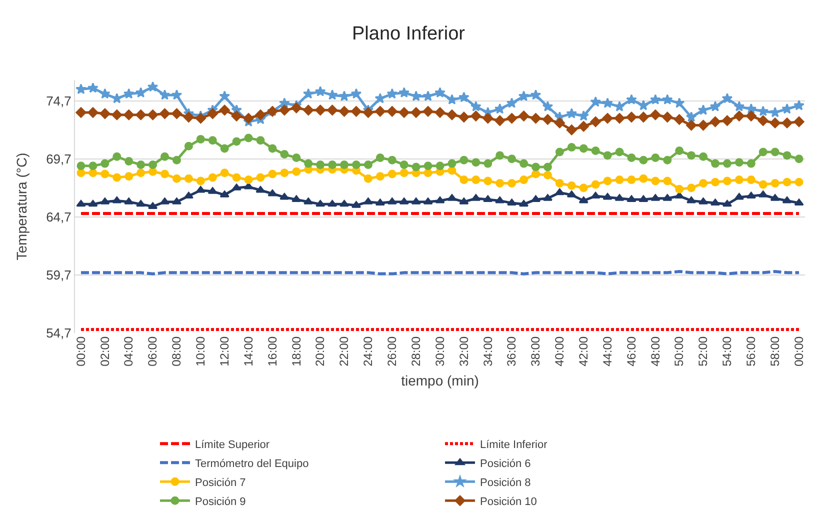  What do you see at coordinates (514, 444) in the screenshot?
I see `legend-label: Límite Inferior` at bounding box center [514, 444].